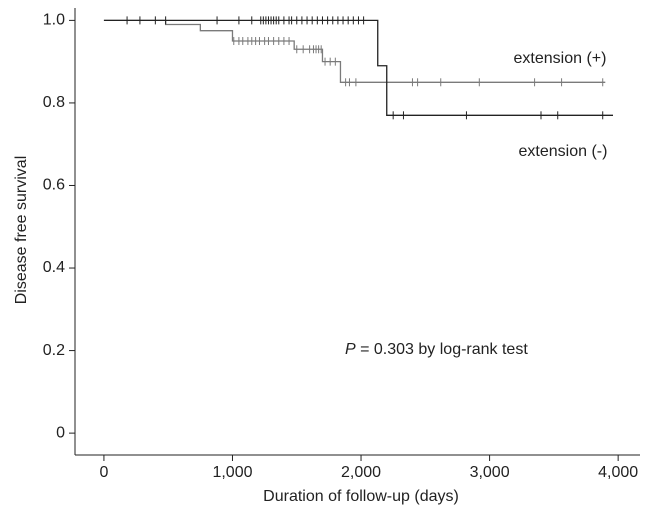 Image resolution: width=650 pixels, height=514 pixels. I want to click on series-label: extension (-), so click(563, 151).